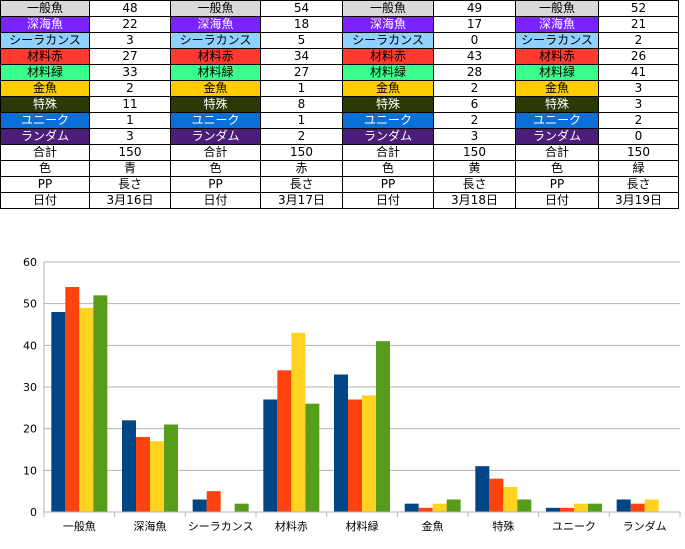 The width and height of the screenshot is (685, 549). I want to click on sheet-value-cell: 青, so click(130, 168).